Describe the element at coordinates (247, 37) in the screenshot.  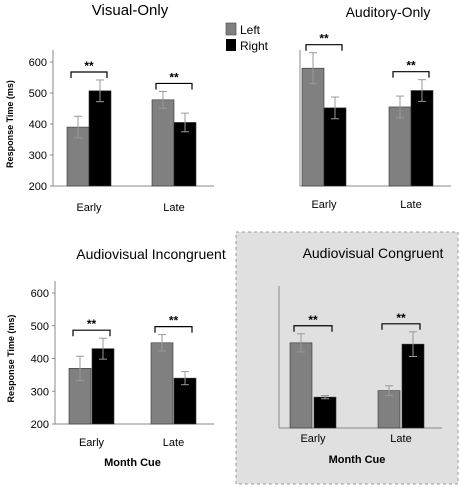
I see `legend: Left Right` at that location.